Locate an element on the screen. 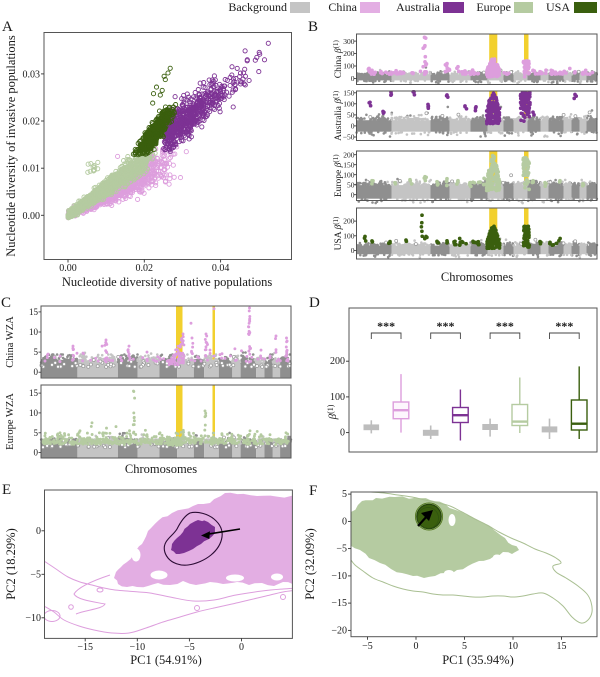 Image resolution: width=600 pixels, height=677 pixels. svg-text: USA β(1) is located at coordinates (338, 233).